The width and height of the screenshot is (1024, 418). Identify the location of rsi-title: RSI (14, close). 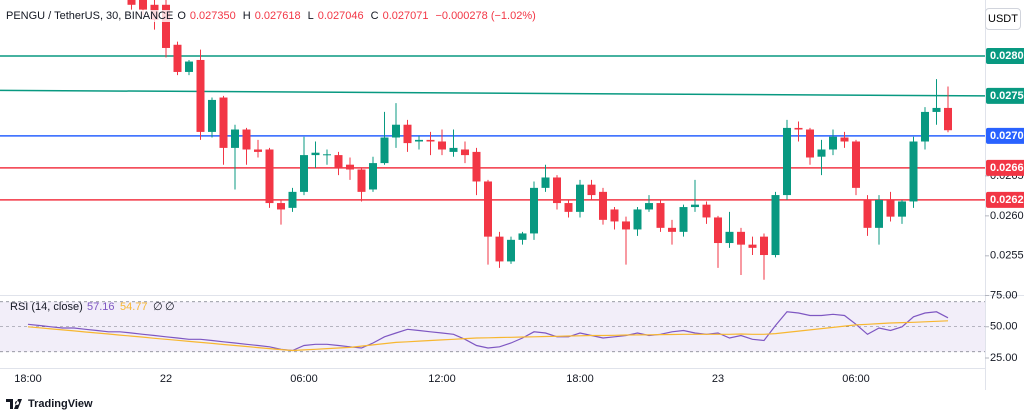
(46, 307).